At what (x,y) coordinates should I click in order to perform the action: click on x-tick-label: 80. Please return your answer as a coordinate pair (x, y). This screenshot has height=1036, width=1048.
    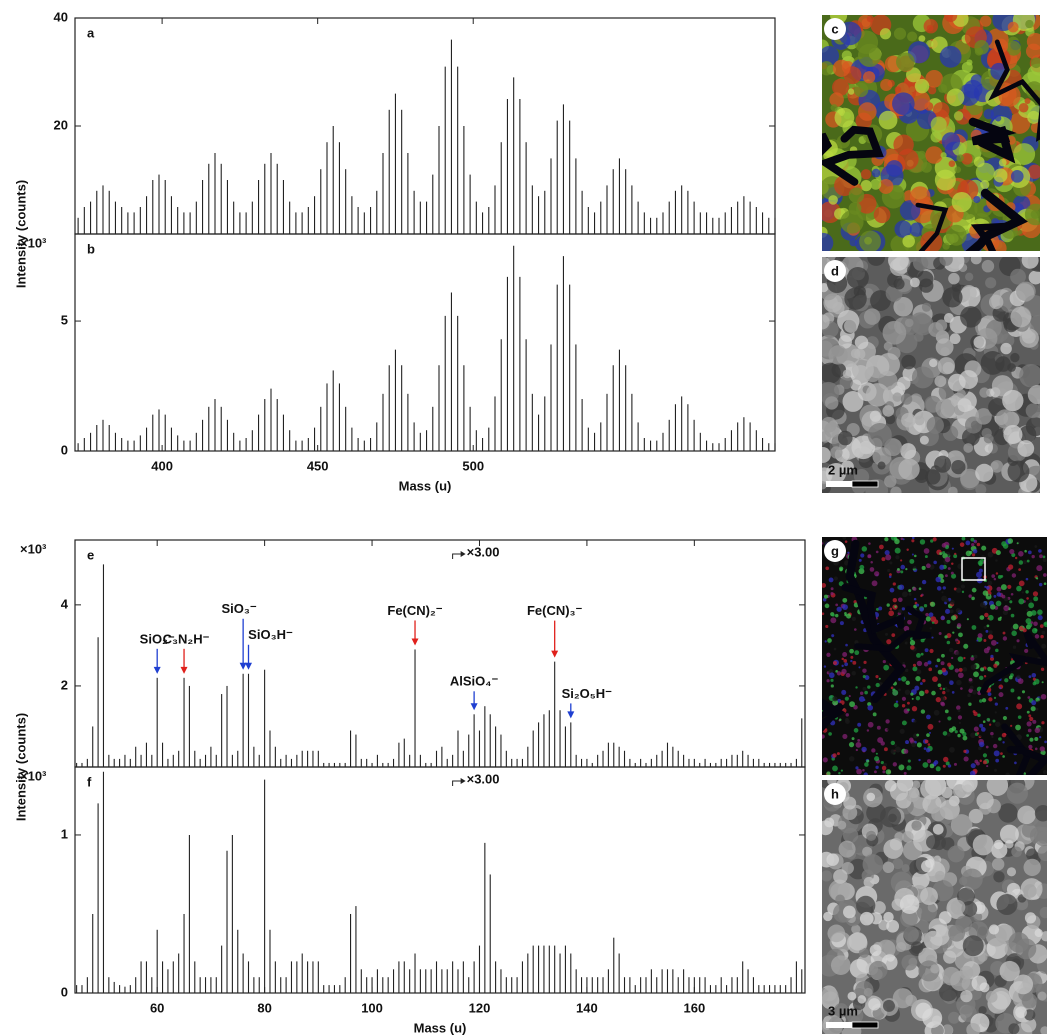
    Looking at the image, I should click on (264, 1007).